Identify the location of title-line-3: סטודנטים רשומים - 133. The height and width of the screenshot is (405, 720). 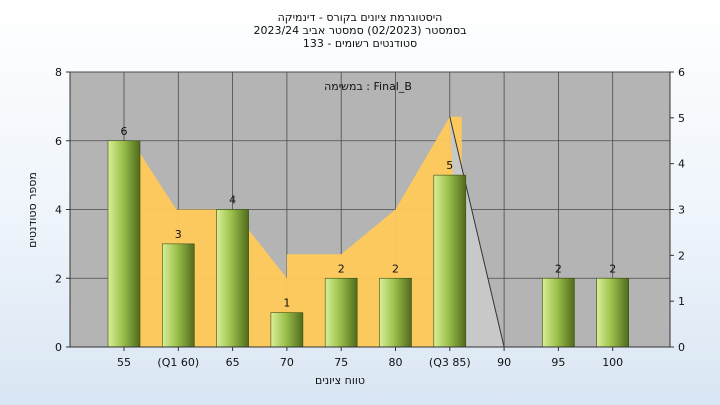
(360, 43).